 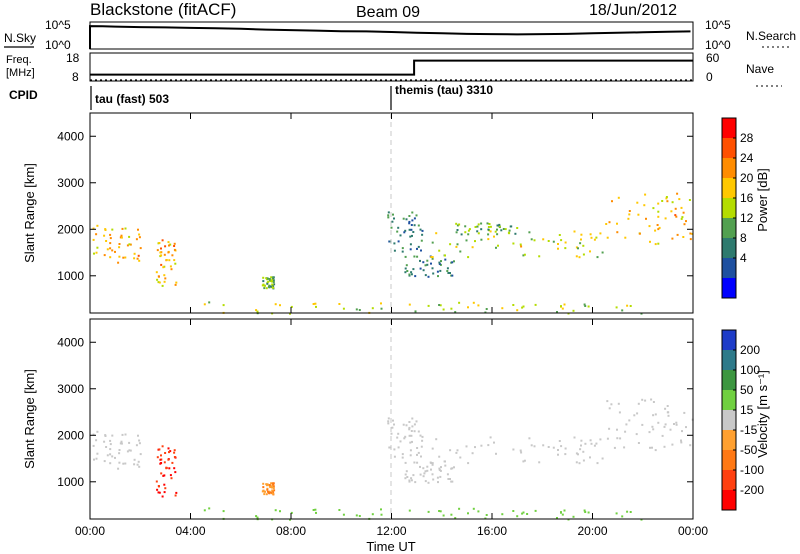 I want to click on freq-tick-bottom: 8, so click(x=75, y=77).